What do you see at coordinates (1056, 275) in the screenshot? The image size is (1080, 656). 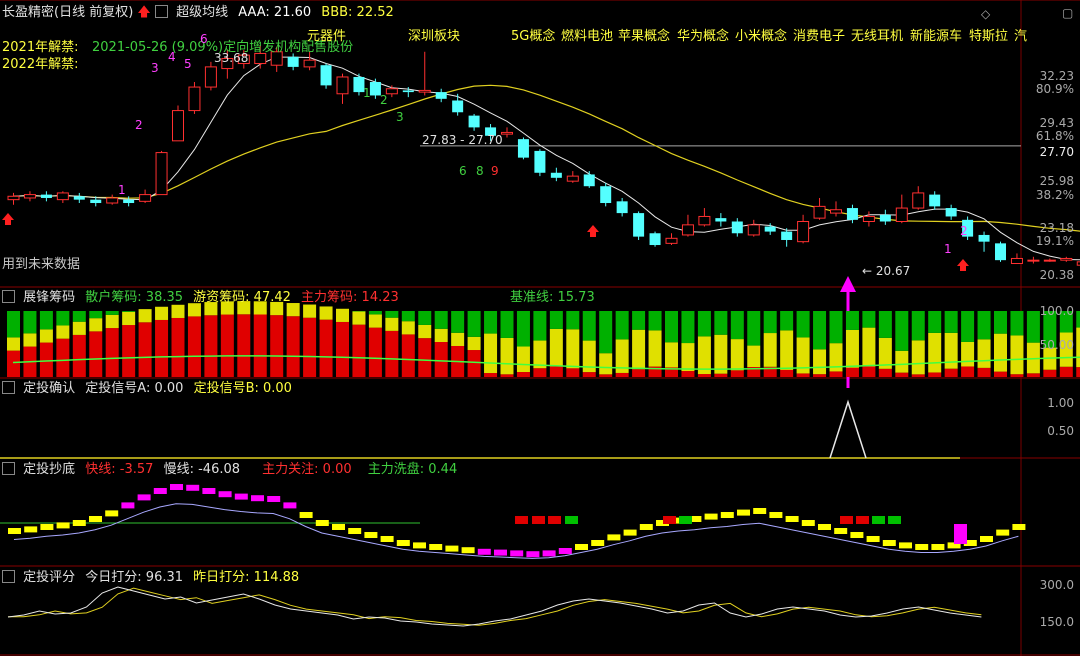 I see `price-tick: 20.38` at bounding box center [1056, 275].